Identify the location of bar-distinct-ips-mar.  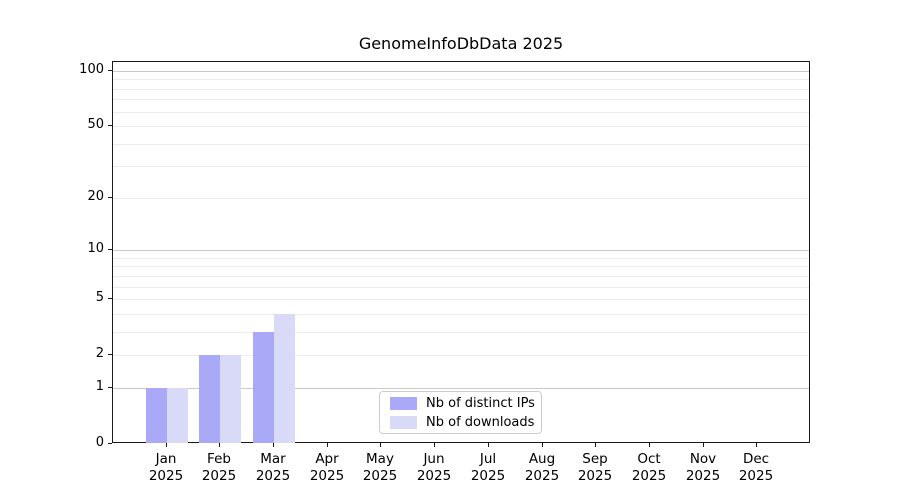
(263, 387).